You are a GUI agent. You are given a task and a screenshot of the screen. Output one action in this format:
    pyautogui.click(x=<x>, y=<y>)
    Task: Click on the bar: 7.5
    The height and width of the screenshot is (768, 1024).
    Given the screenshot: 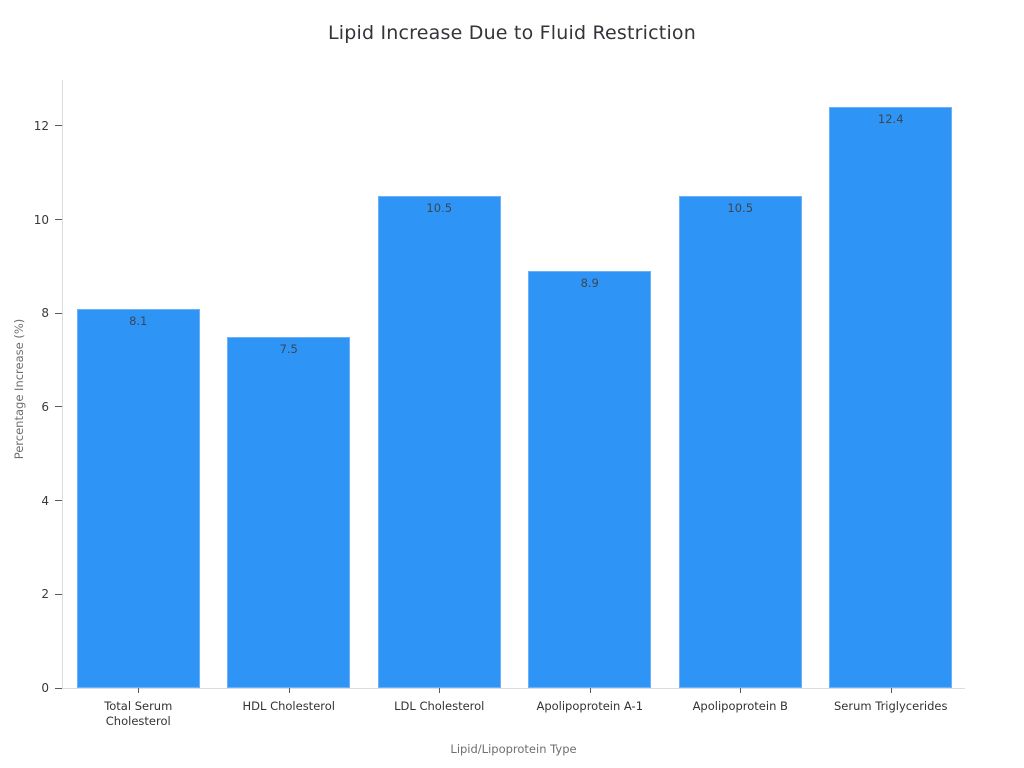 What is the action you would take?
    pyautogui.click(x=289, y=512)
    